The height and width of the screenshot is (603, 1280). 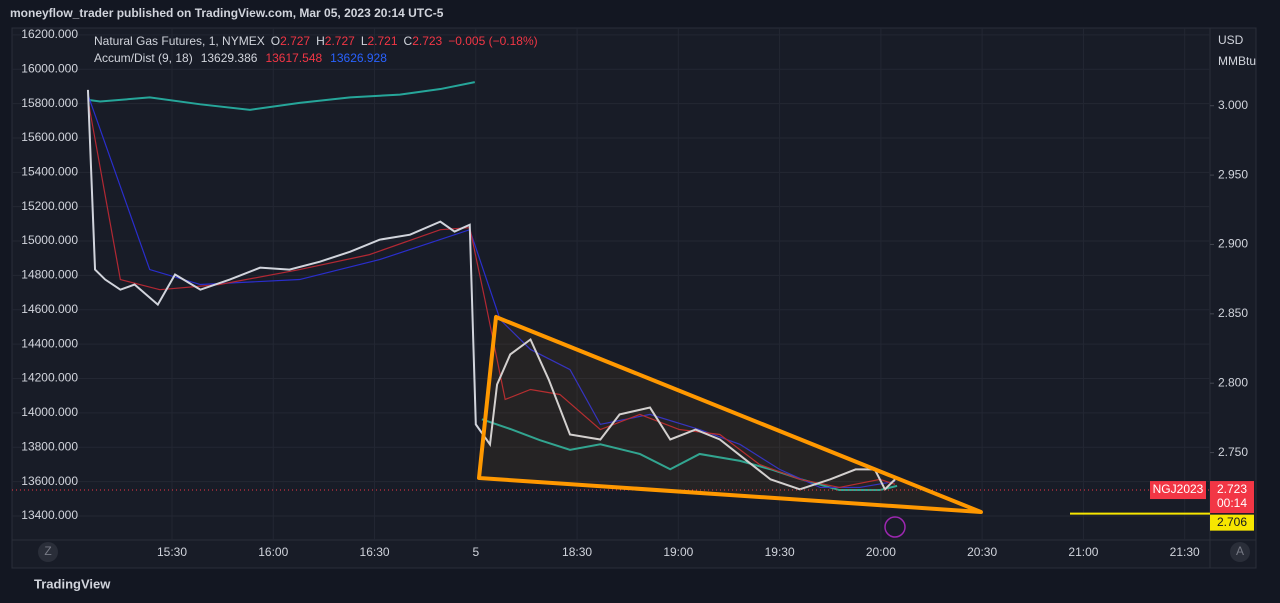 What do you see at coordinates (358, 58) in the screenshot?
I see `indicator-value: 13626.928` at bounding box center [358, 58].